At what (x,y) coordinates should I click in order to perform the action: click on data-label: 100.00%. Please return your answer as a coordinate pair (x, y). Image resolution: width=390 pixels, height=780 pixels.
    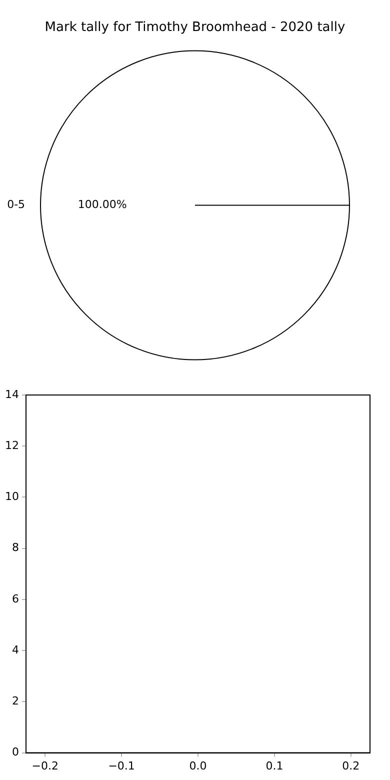
    Looking at the image, I should click on (102, 205).